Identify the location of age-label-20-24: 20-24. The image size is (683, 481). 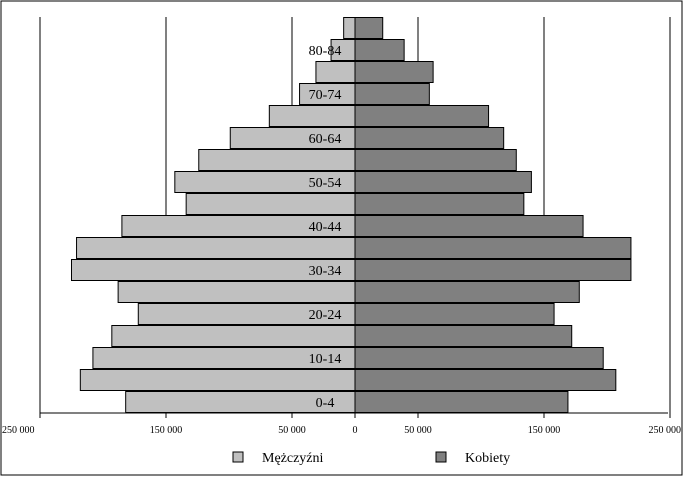
(325, 315).